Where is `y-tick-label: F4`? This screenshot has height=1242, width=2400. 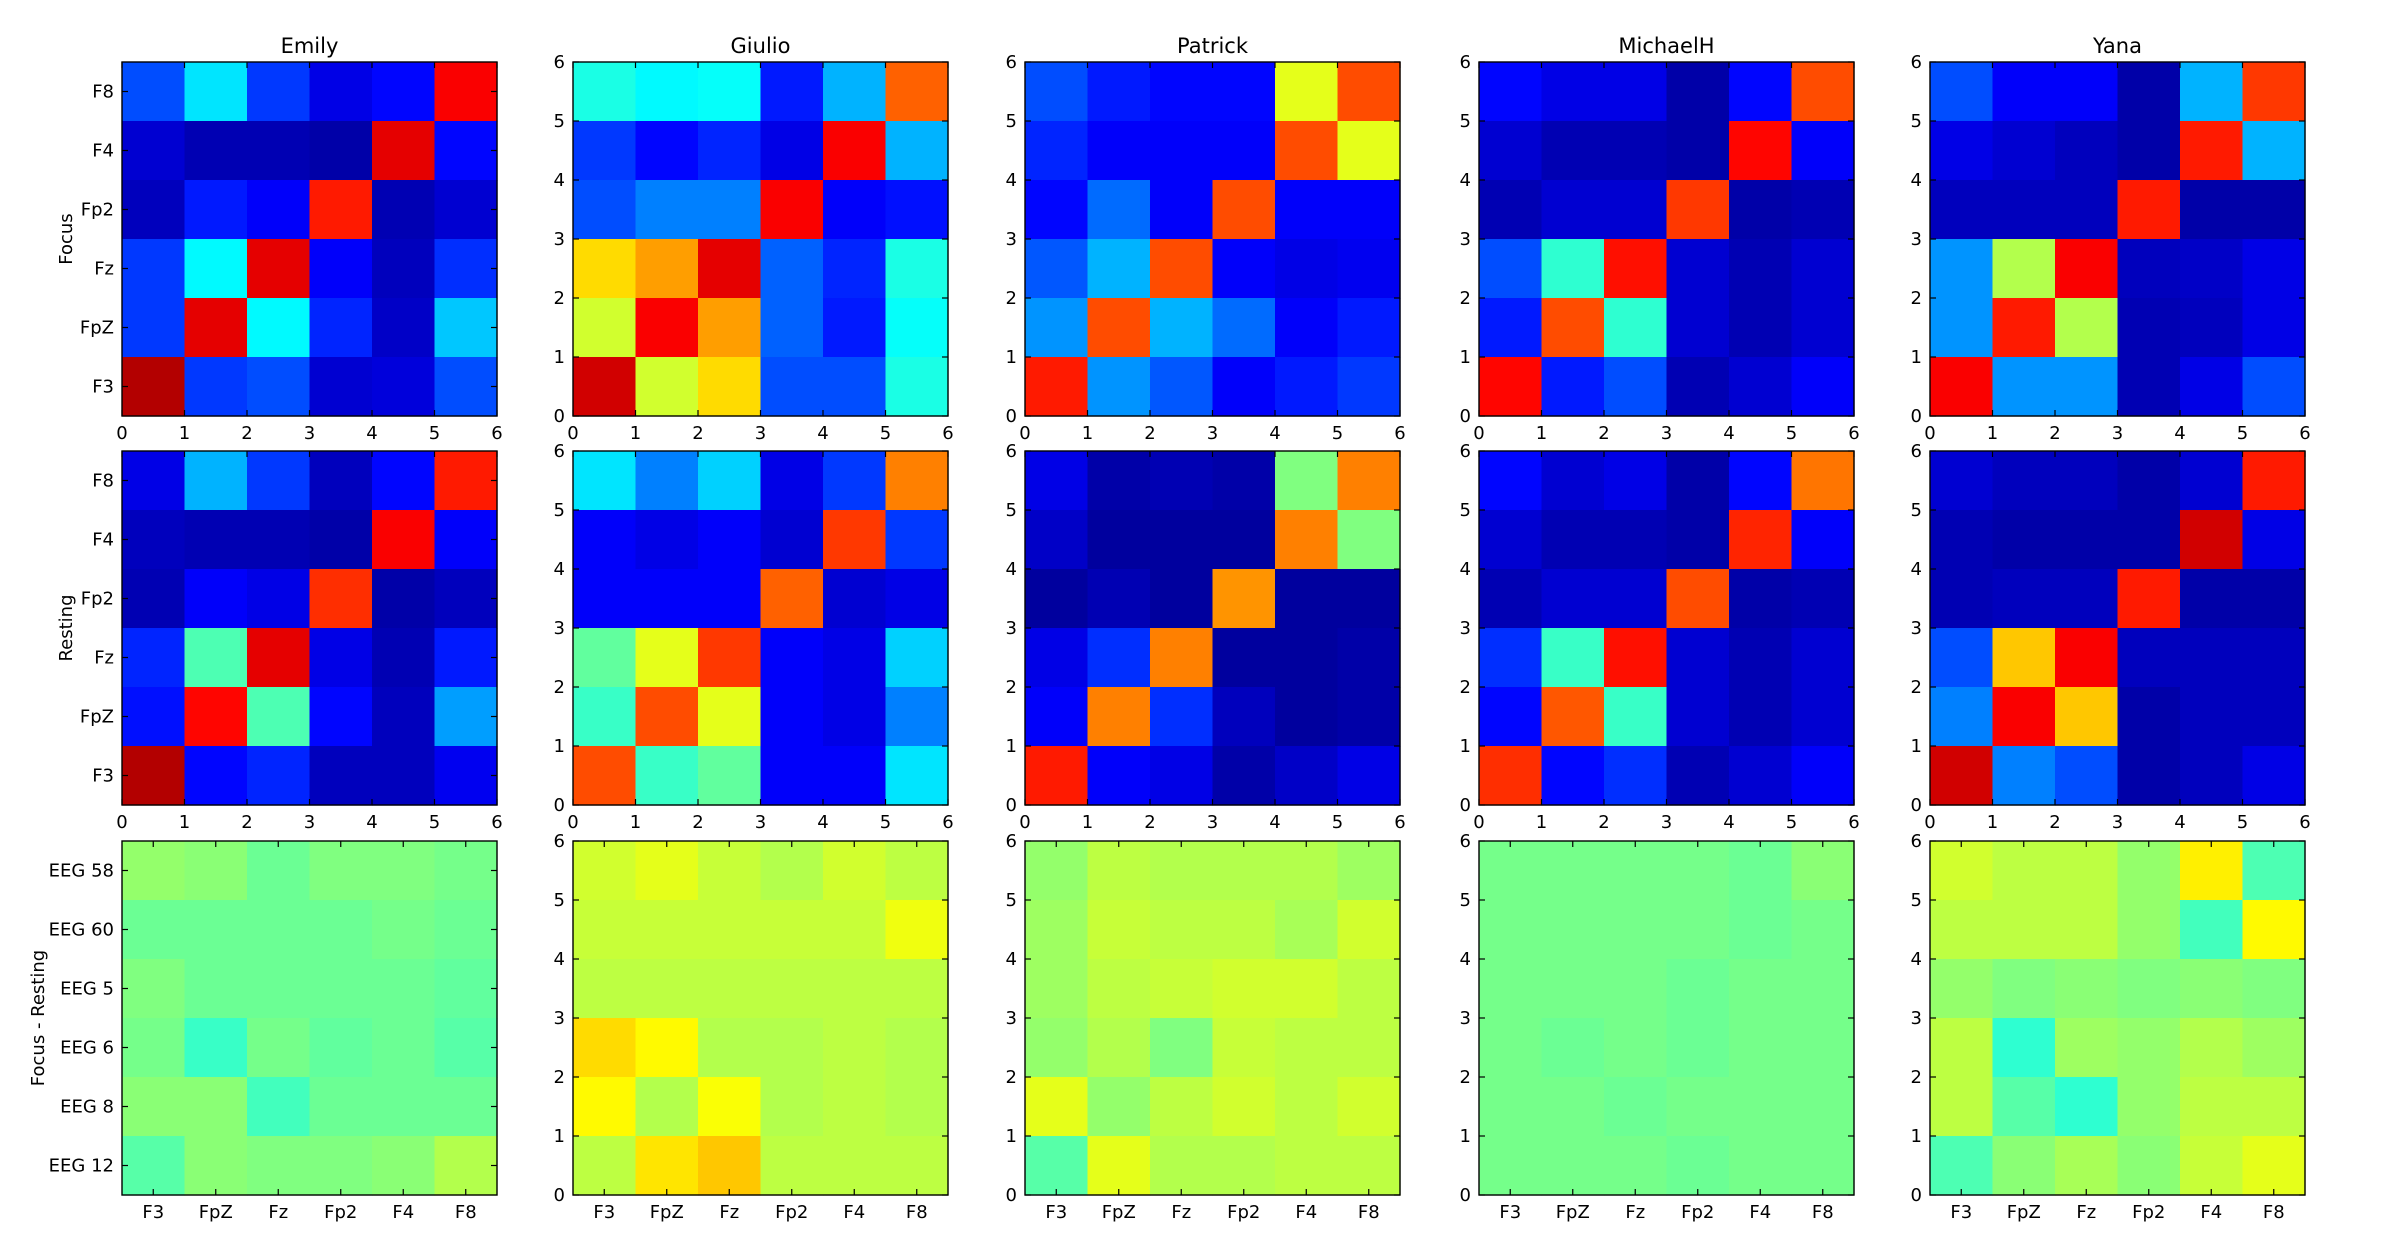
y-tick-label: F4 is located at coordinates (103, 151).